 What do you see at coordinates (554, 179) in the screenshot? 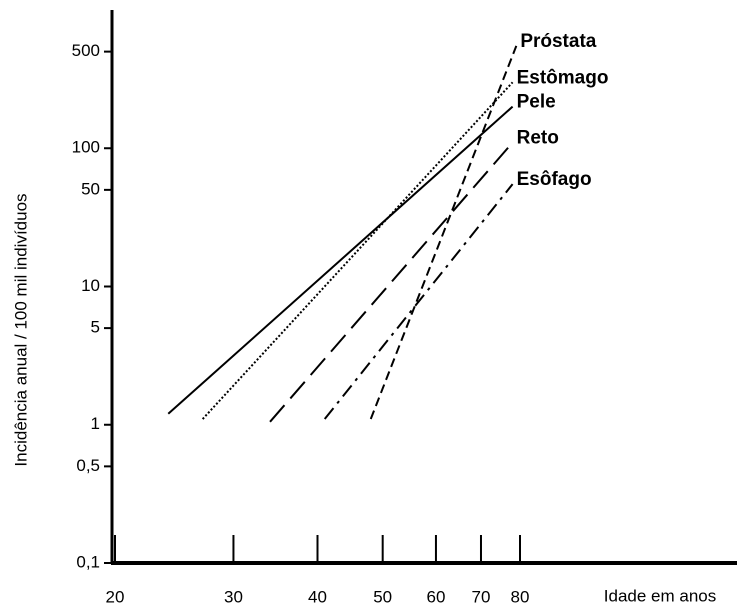
I see `series-label: Esôfago` at bounding box center [554, 179].